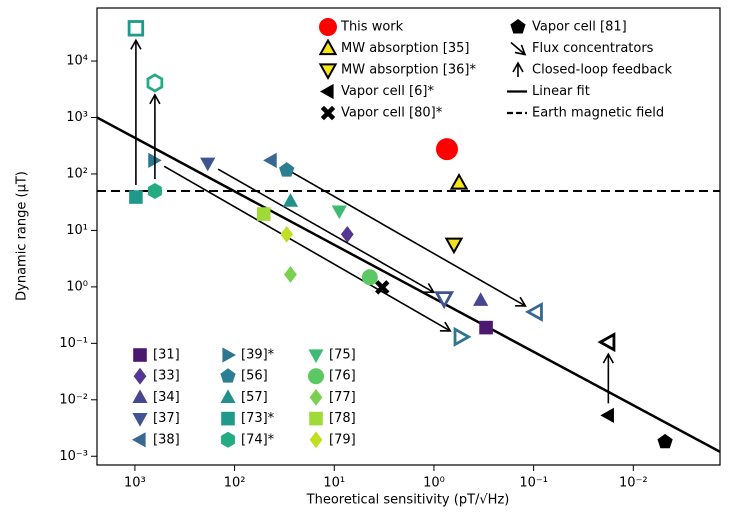 The image size is (754, 517). I want to click on y-tick-label: 10¹, so click(77, 230).